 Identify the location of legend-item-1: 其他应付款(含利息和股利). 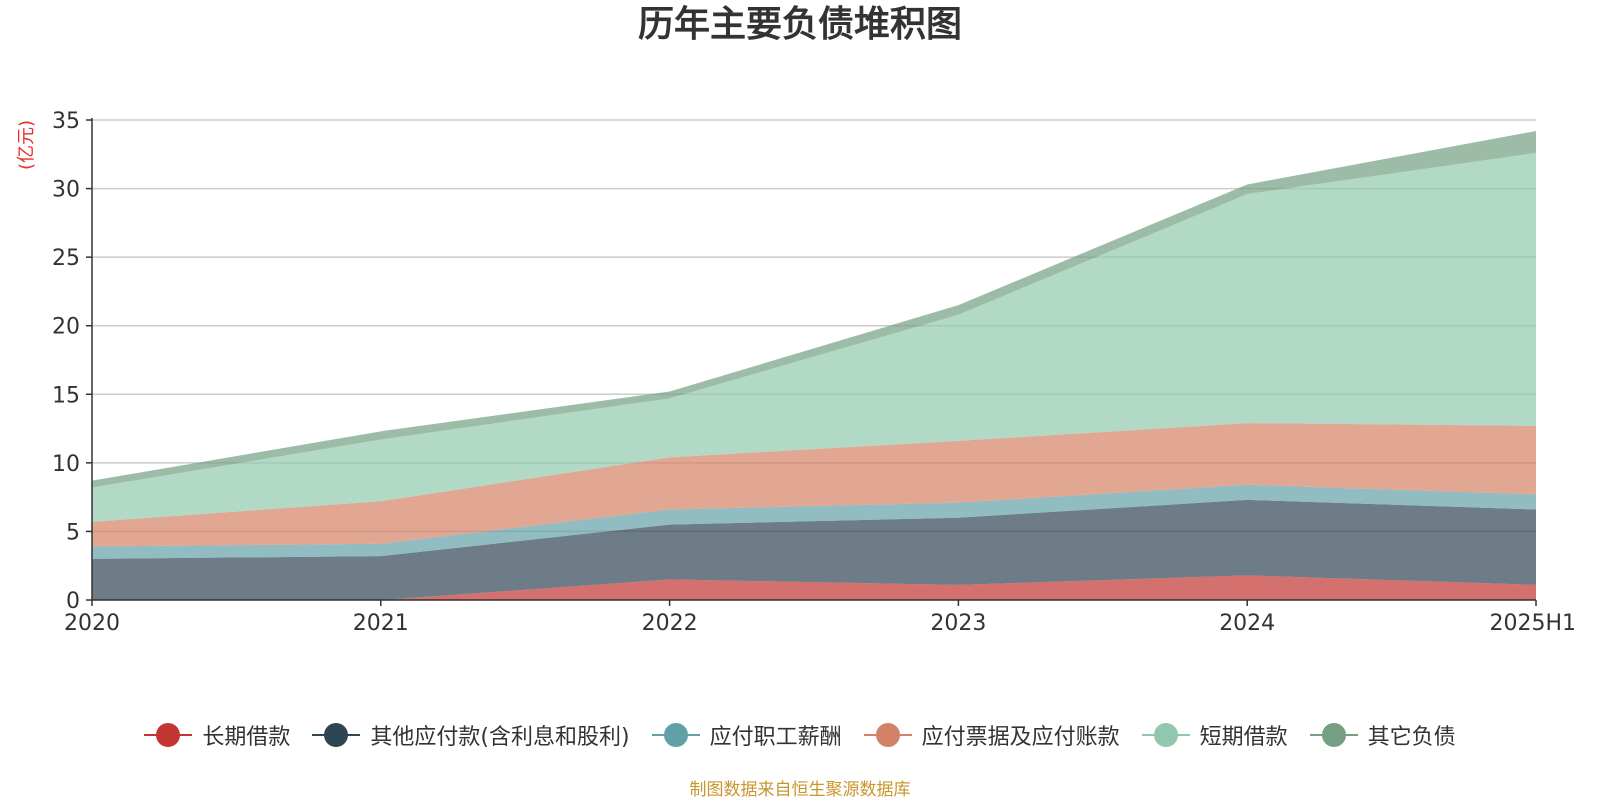
(471, 735).